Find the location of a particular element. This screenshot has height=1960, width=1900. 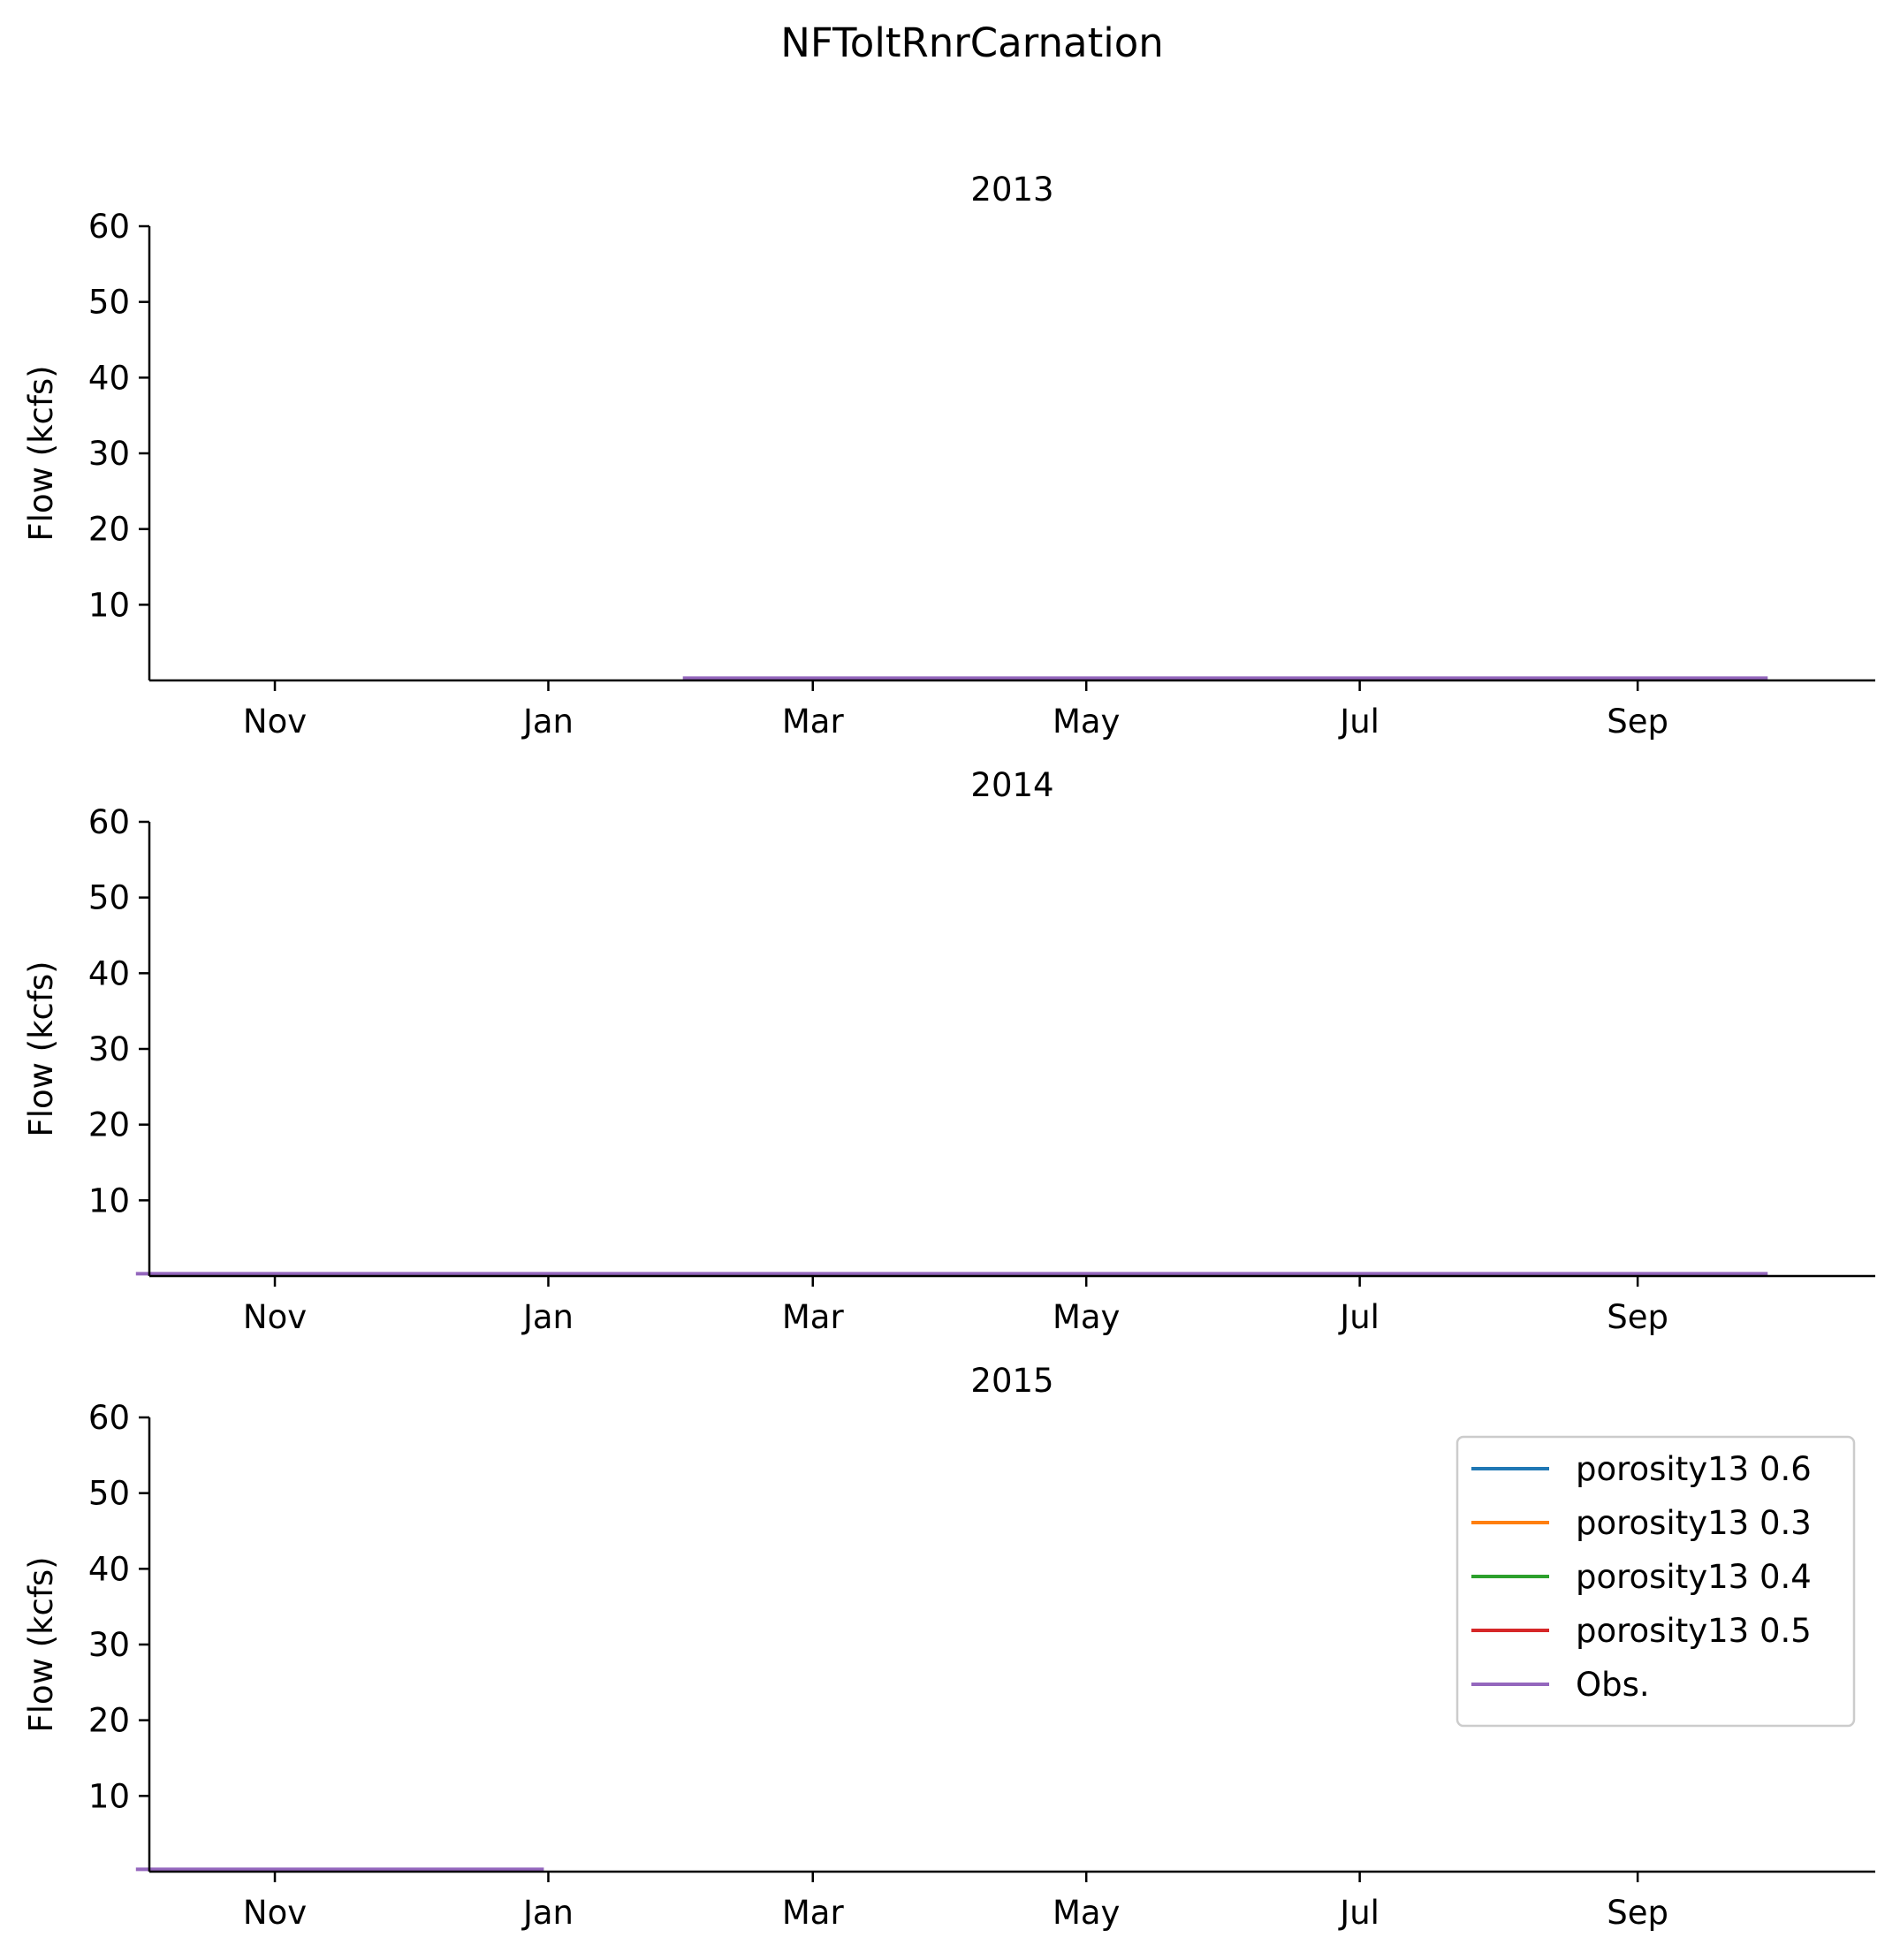

subplot-title: 2014 is located at coordinates (1011, 785).